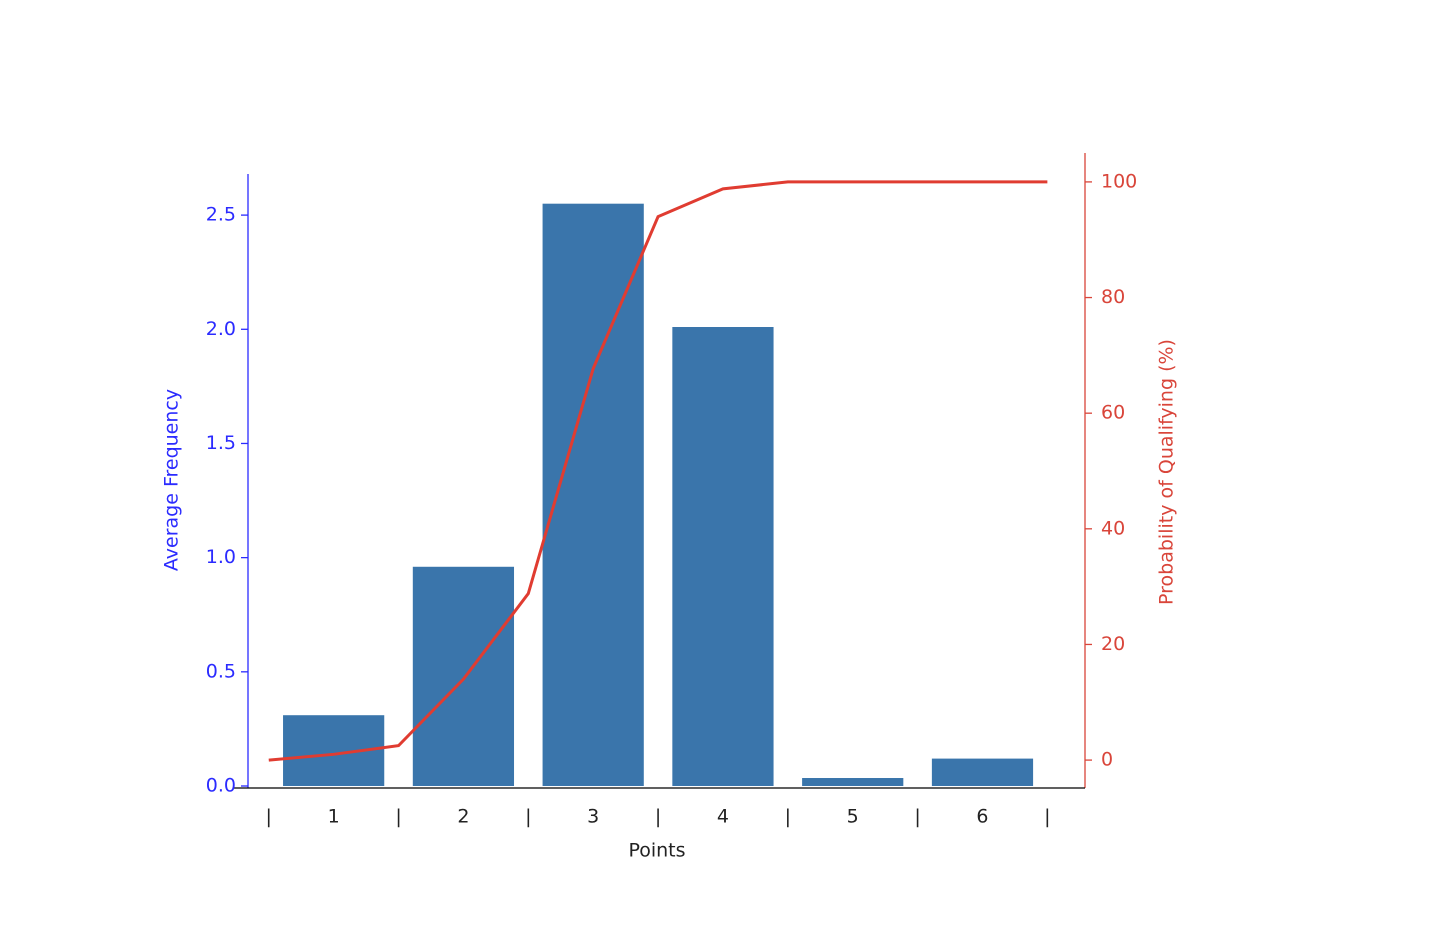  I want to click on y-tick-label: 0.5, so click(221, 671).